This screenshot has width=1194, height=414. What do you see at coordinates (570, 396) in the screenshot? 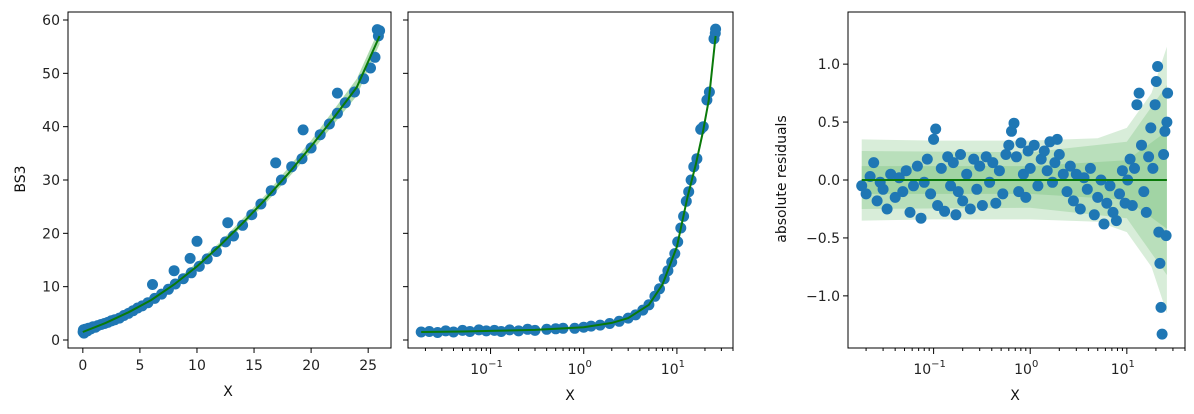
I see `panel1-xlabel: X` at bounding box center [570, 396].